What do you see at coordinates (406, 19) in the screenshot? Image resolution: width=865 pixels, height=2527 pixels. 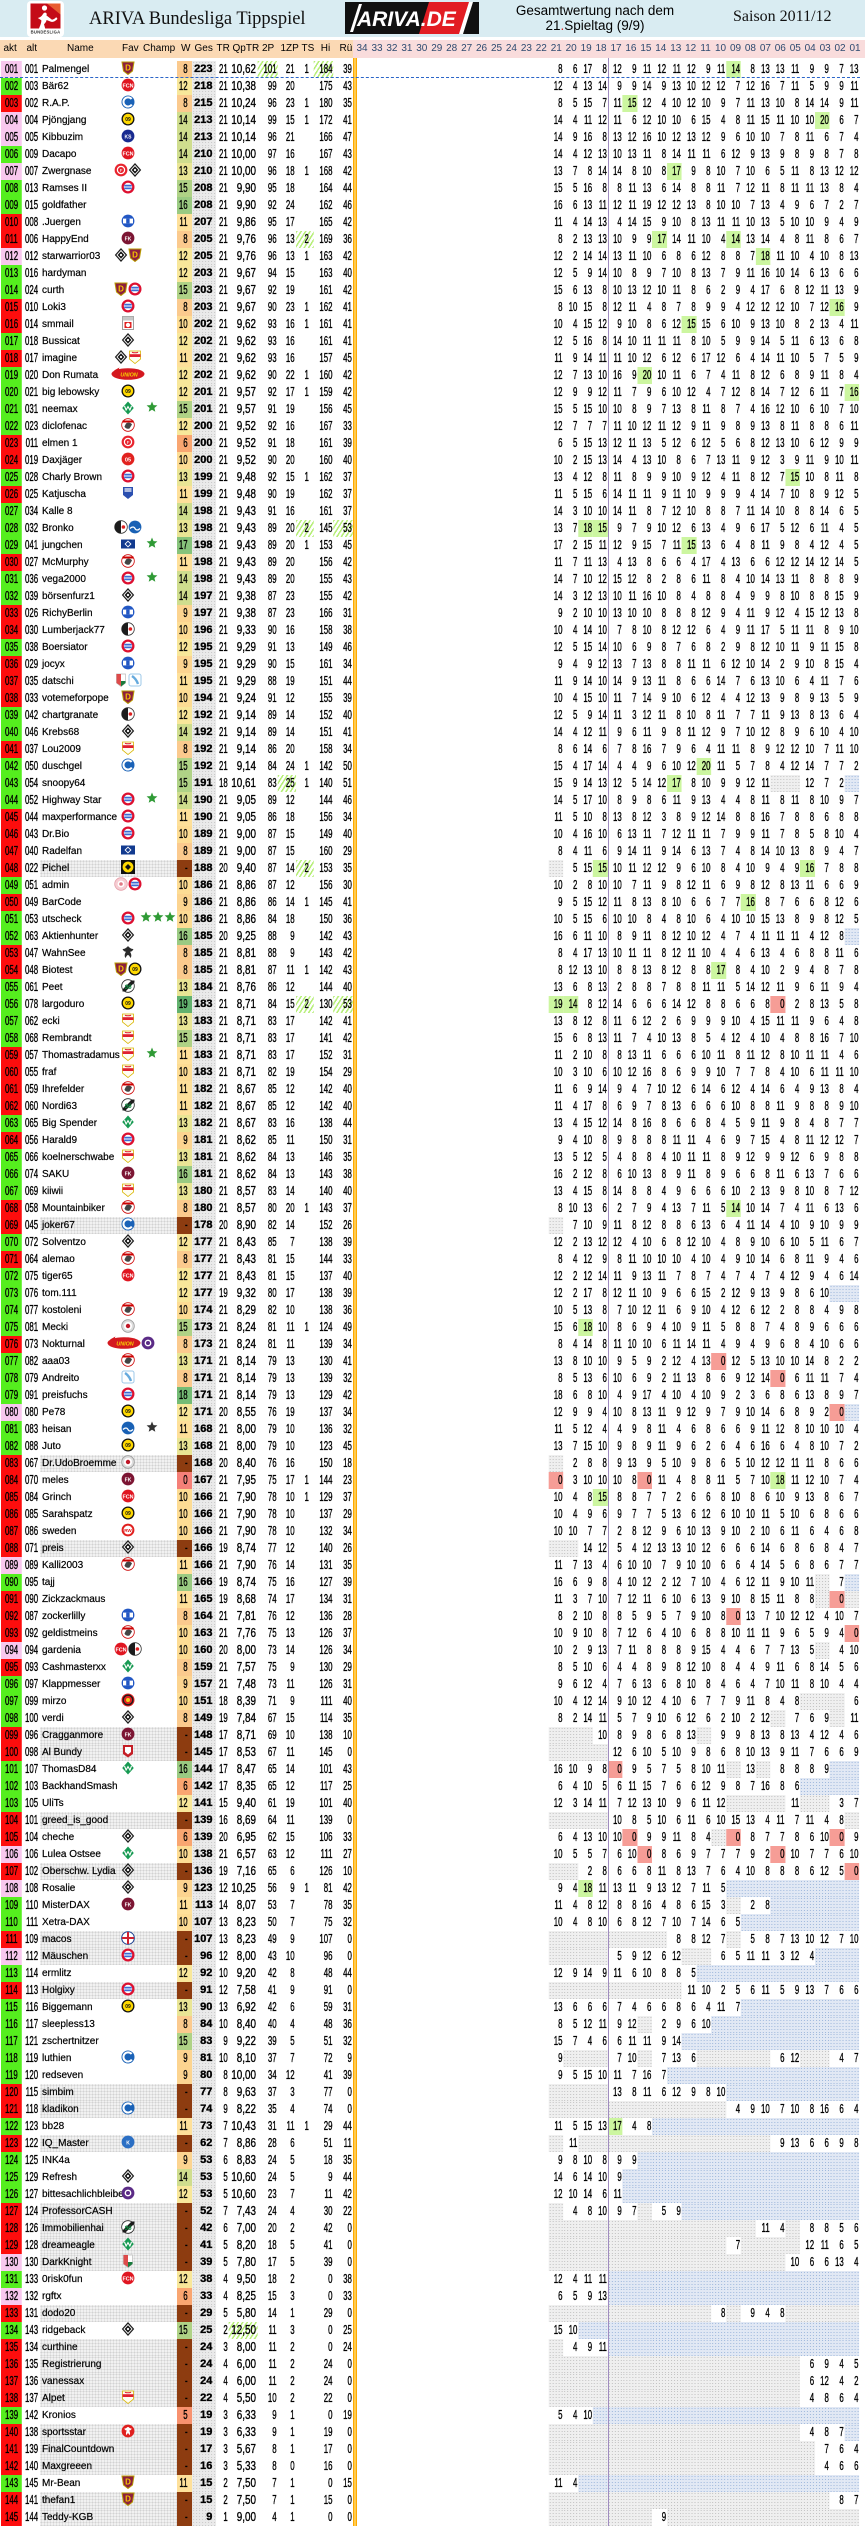 I see `svg-text: ARIVA.DE` at bounding box center [406, 19].